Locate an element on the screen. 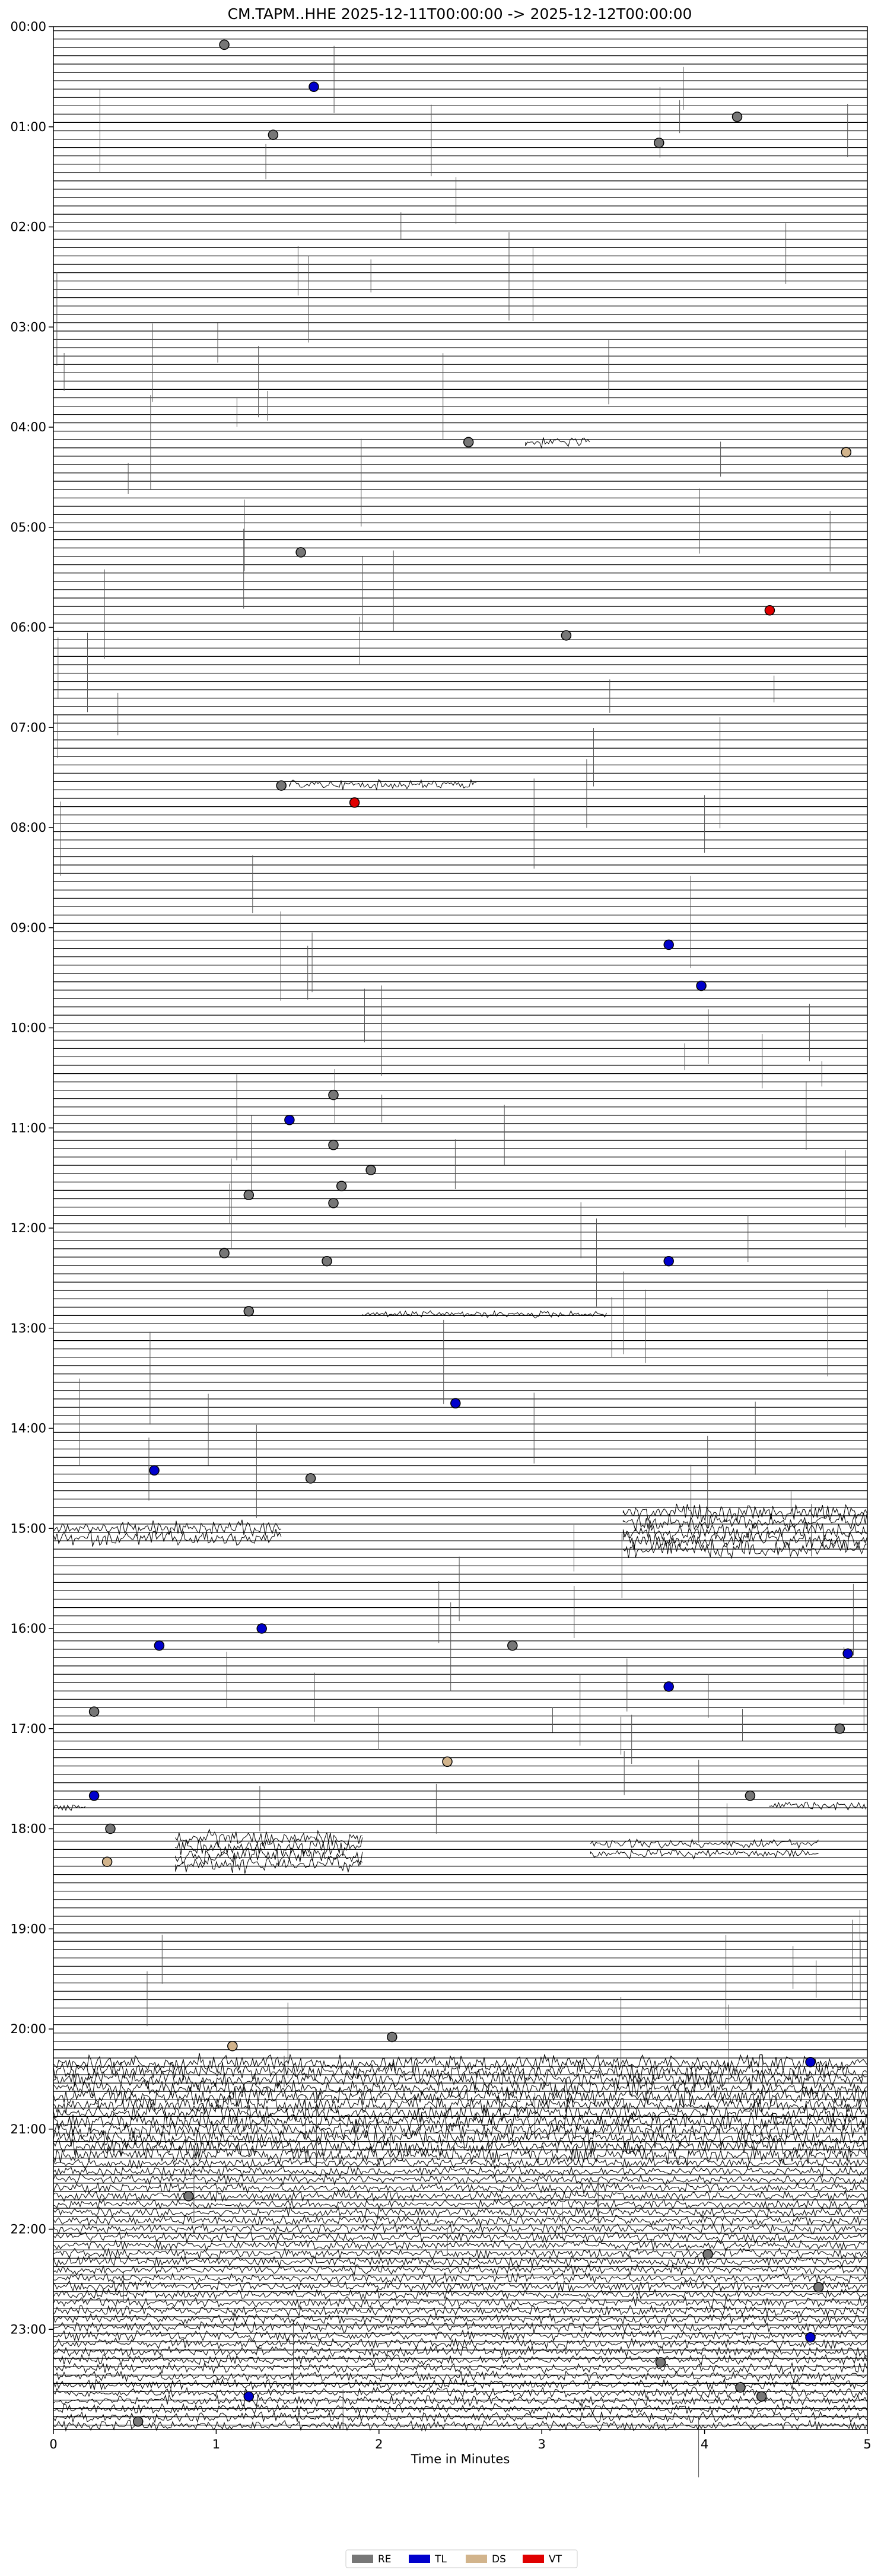  y-tick-label: 19:00 is located at coordinates (28, 1929).